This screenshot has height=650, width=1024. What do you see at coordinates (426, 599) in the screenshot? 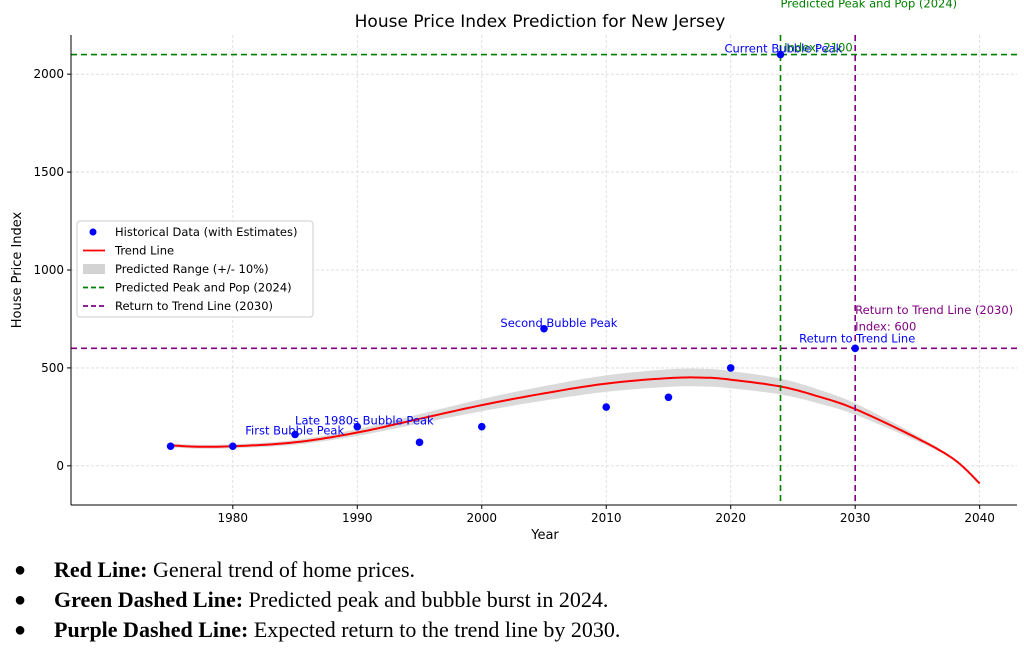
I see `note-text: Predicted peak and bubble burst in 2024.` at bounding box center [426, 599].